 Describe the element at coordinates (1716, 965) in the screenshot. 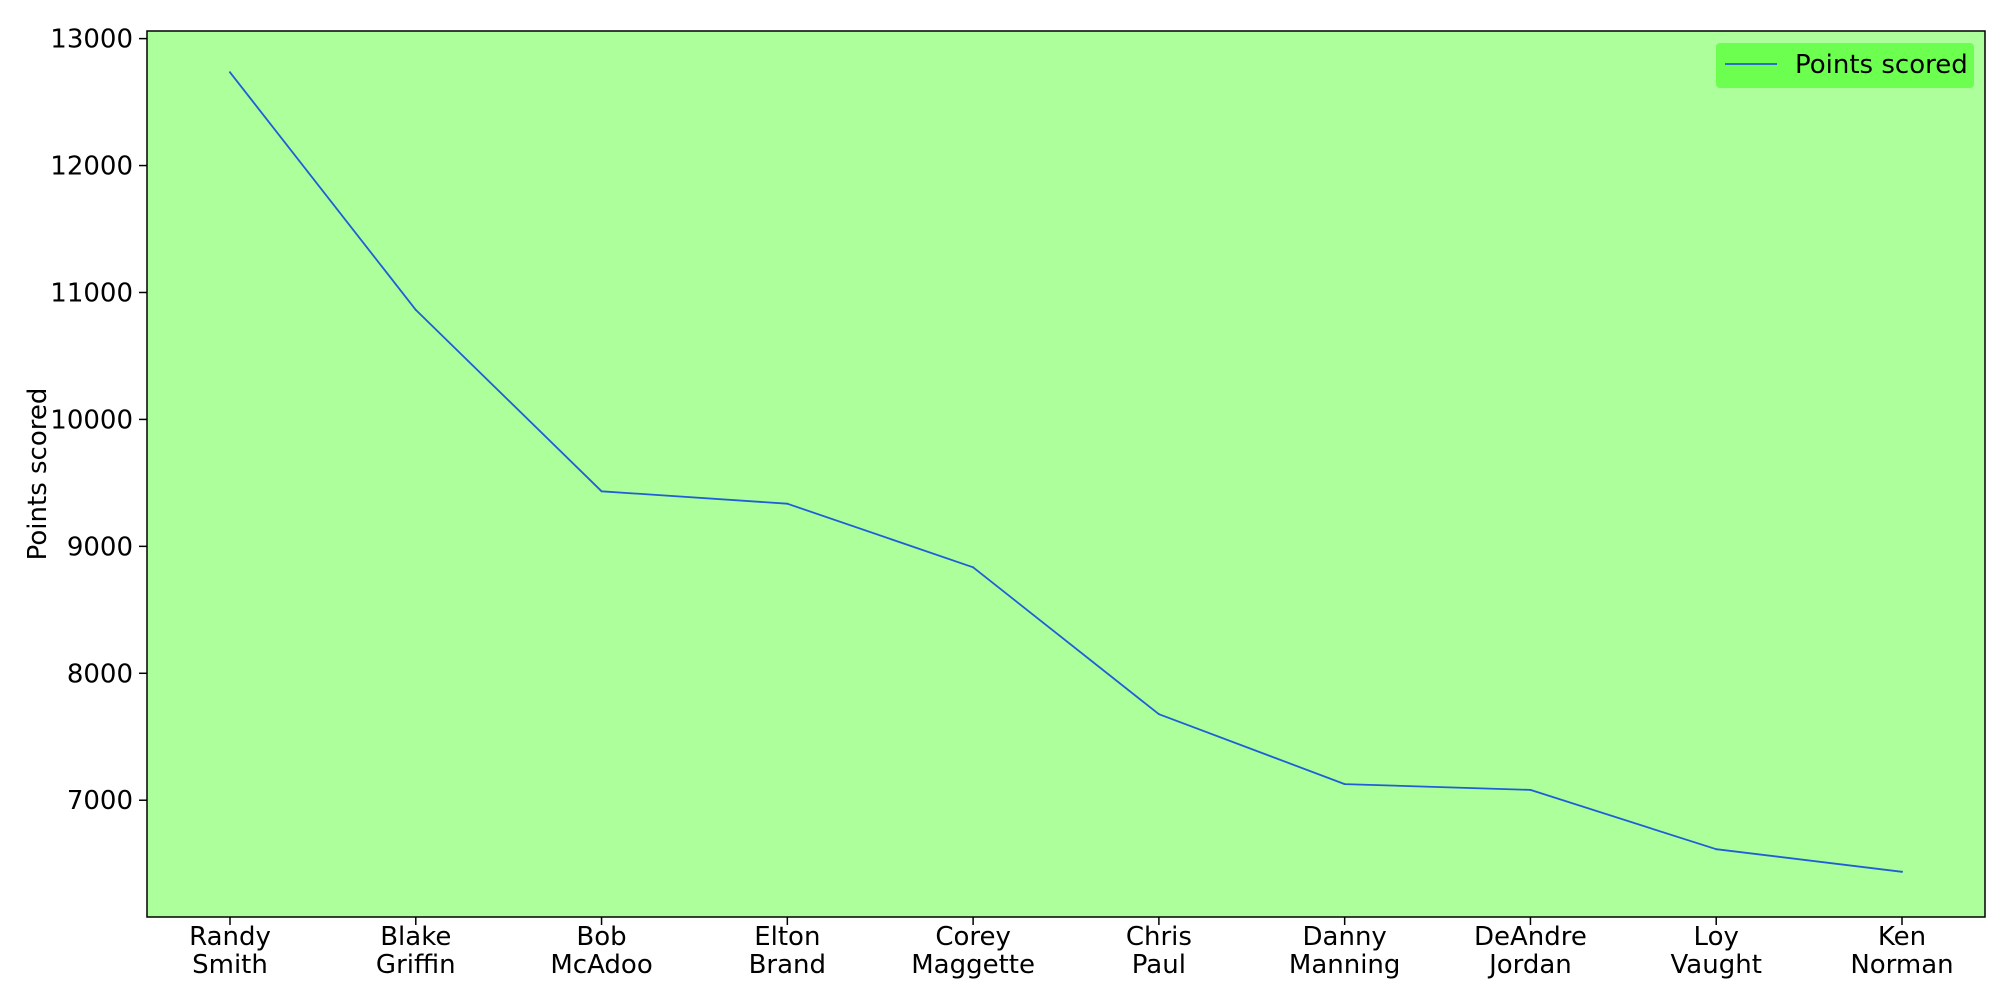

I see `x-tick-label: Vaught` at that location.